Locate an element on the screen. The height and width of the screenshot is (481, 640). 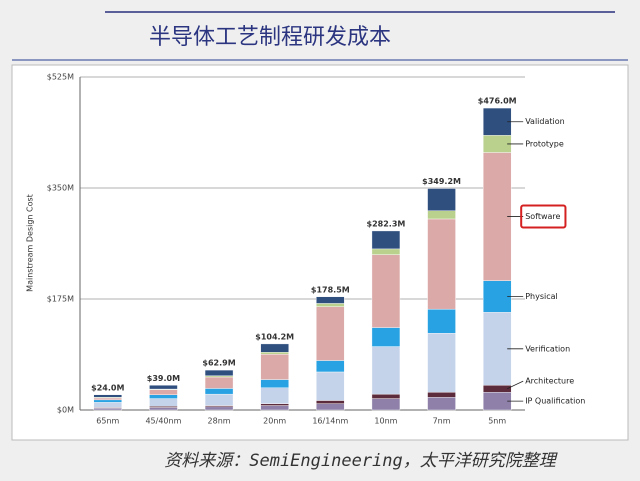
legend-label: Verification is located at coordinates (547, 348).